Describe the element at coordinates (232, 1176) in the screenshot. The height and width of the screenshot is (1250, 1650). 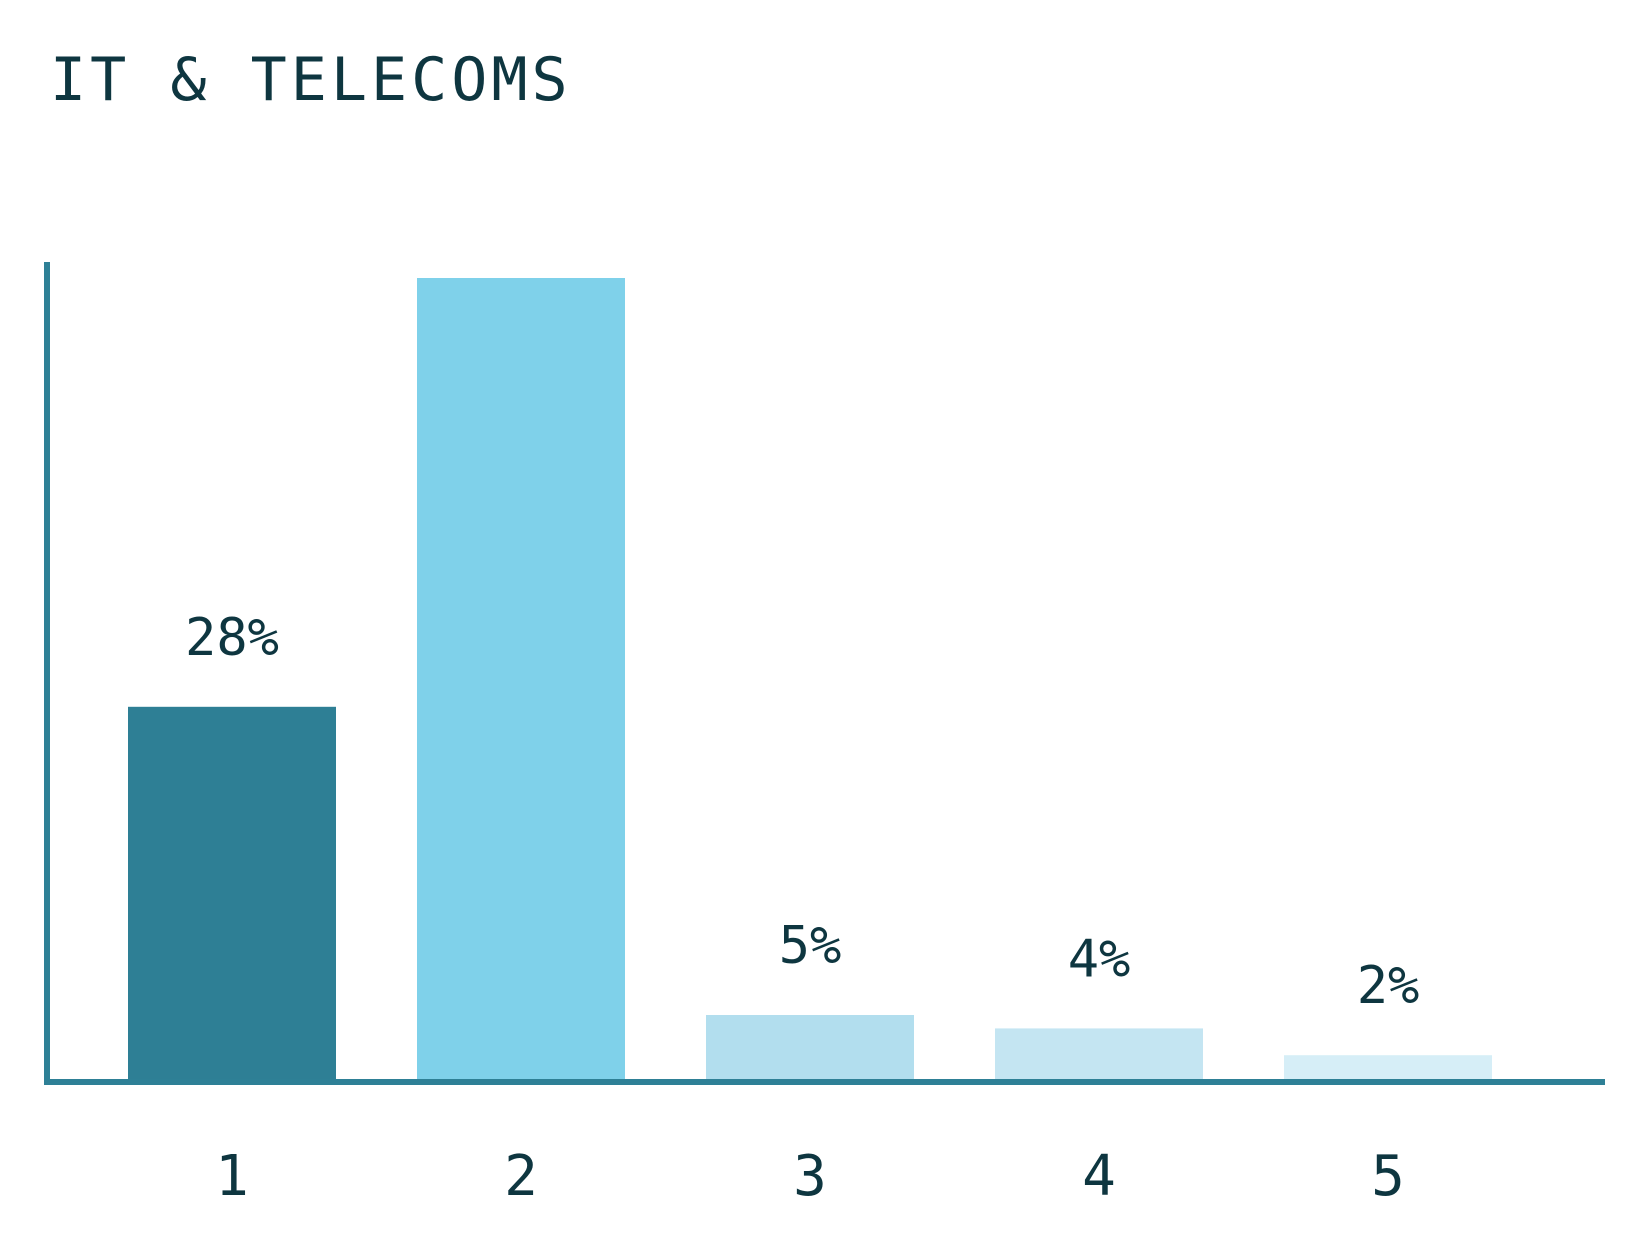
I see `tick-label-1: 1` at that location.